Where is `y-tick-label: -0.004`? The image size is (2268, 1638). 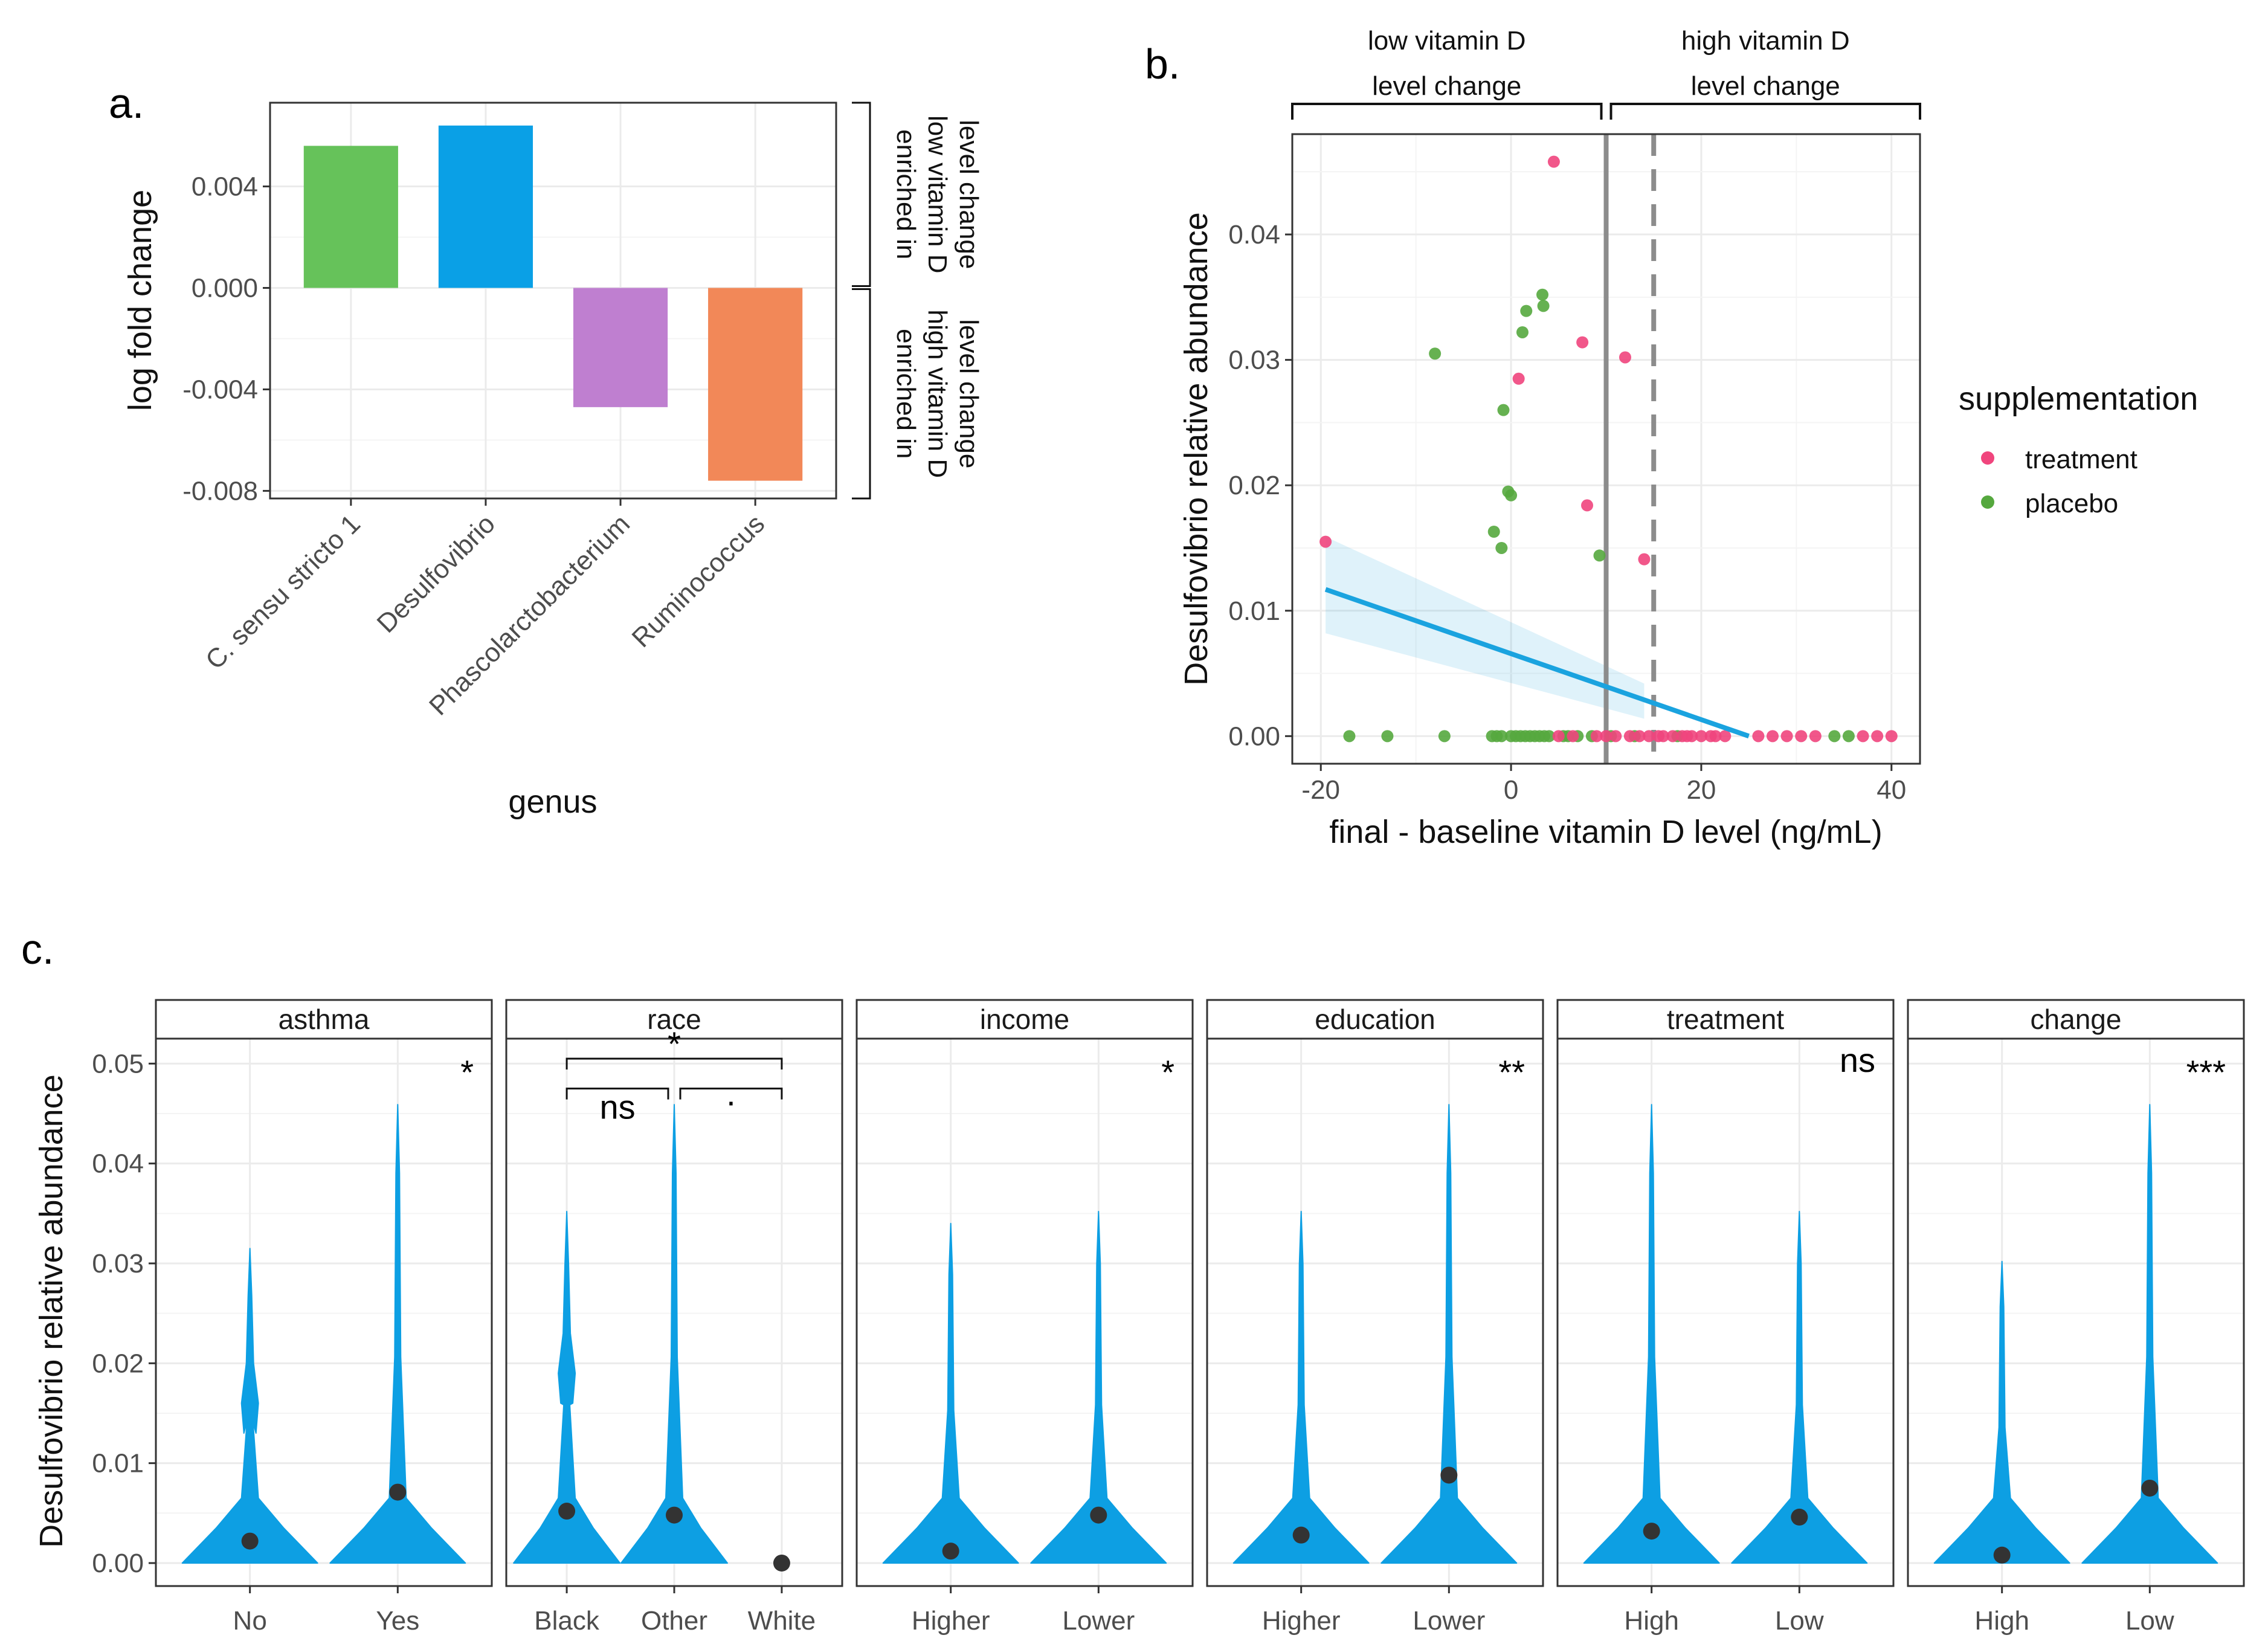 y-tick-label: -0.004 is located at coordinates (220, 389).